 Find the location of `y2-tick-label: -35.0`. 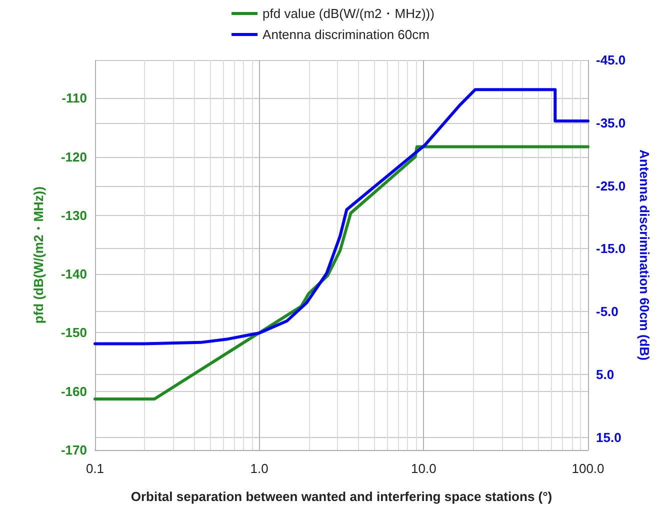

y2-tick-label: -35.0 is located at coordinates (611, 122).